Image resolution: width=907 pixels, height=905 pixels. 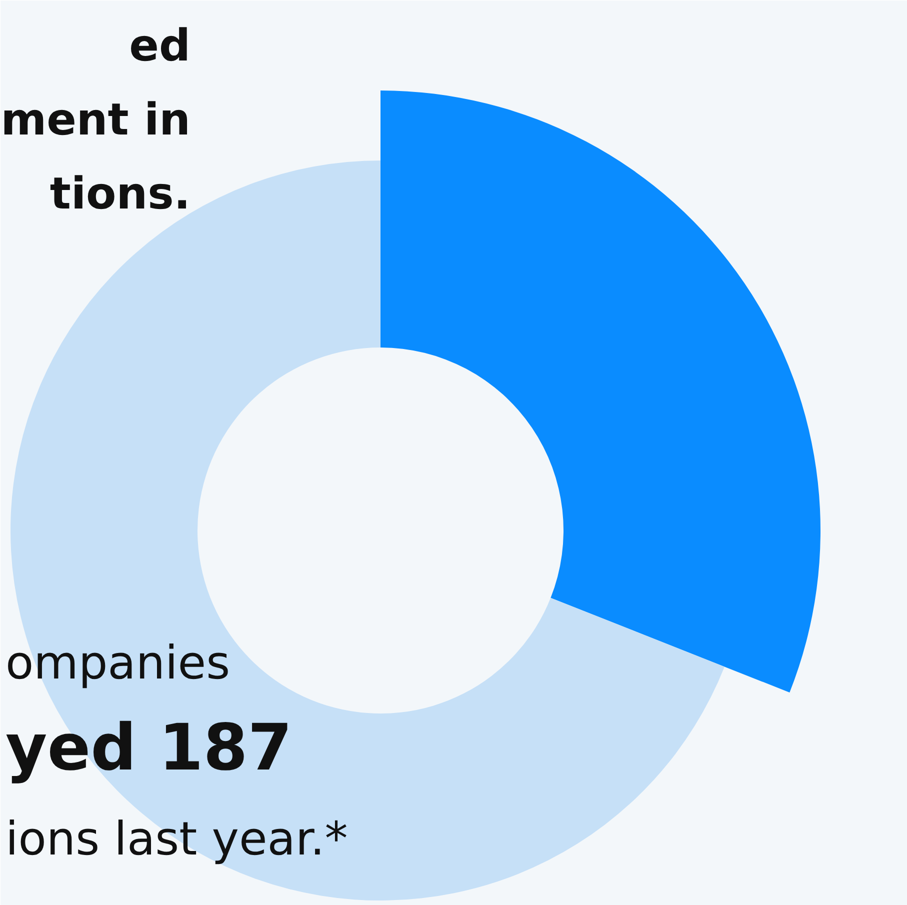 I want to click on chart-title: ed ment in tions., so click(x=95, y=120).